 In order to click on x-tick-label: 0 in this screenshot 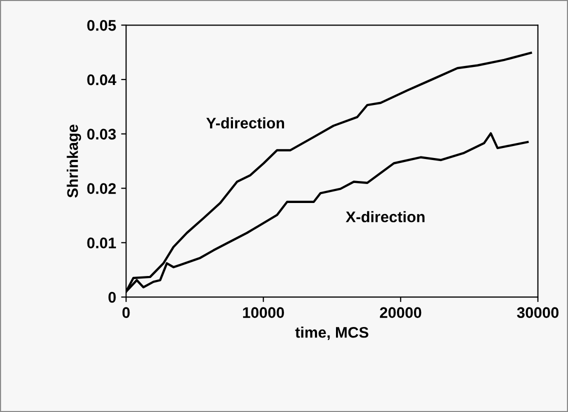, I will do `click(126, 312)`.